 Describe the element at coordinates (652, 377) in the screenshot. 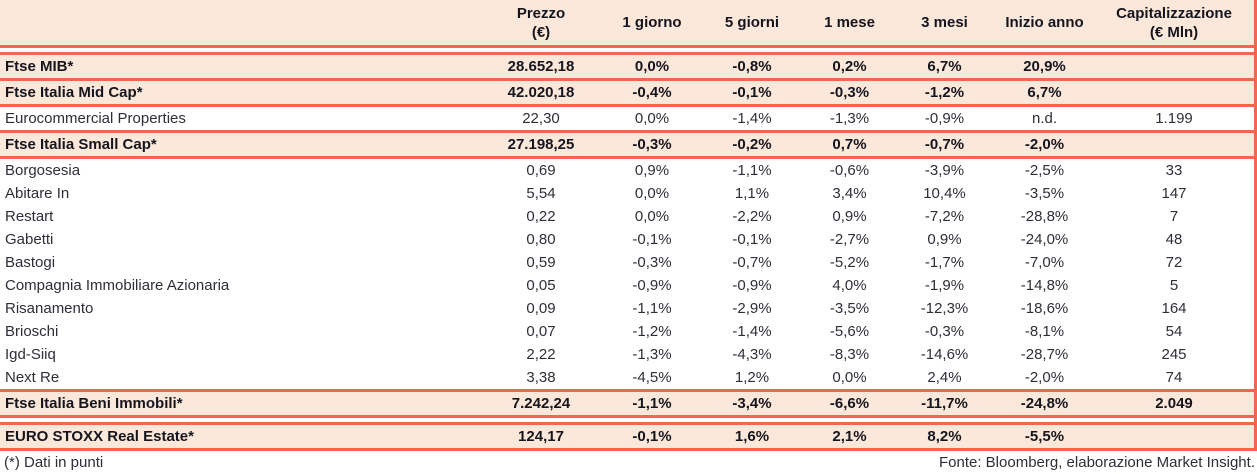

I see `row-1-giorno: -4,5%` at that location.